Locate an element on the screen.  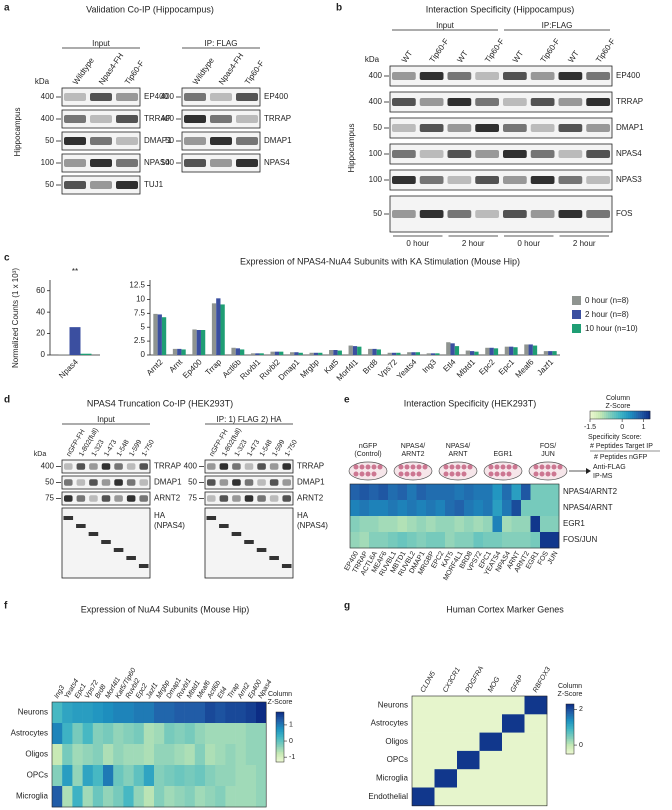
y-tick-label: 5 is located at coordinates (143, 326).